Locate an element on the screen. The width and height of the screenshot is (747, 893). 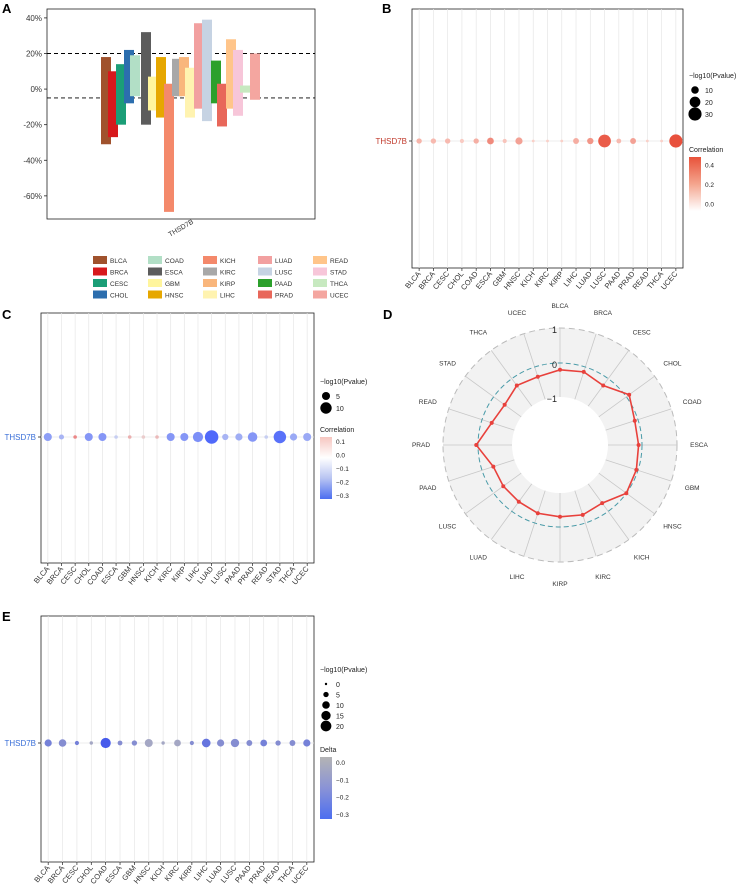
panel-label-d: D is located at coordinates (387, 314).